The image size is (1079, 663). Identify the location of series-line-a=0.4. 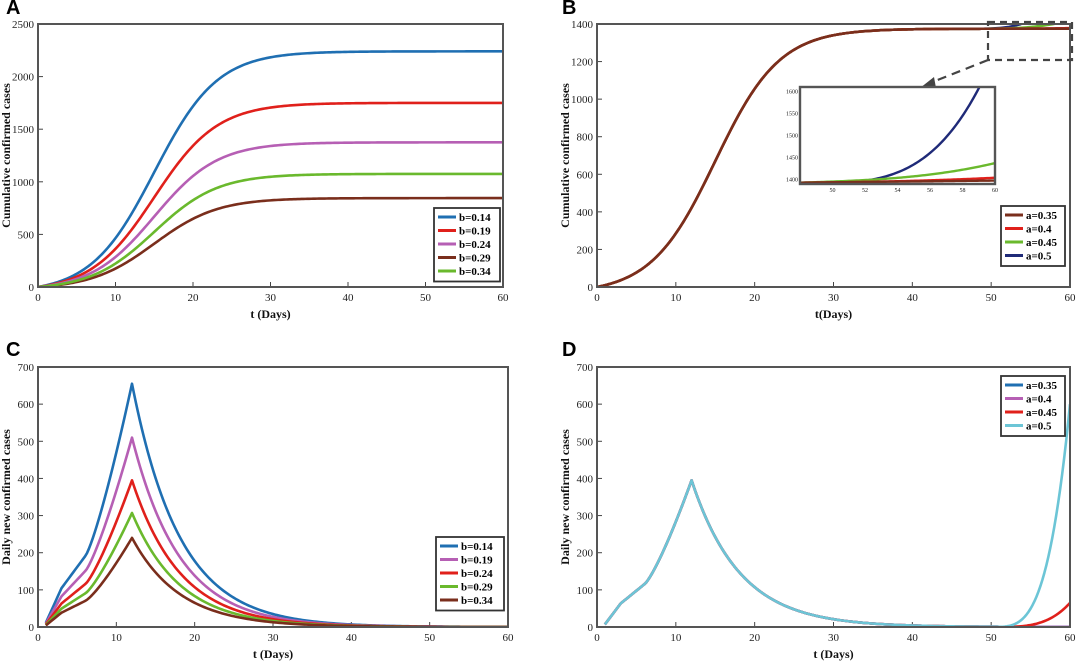
(836, 552).